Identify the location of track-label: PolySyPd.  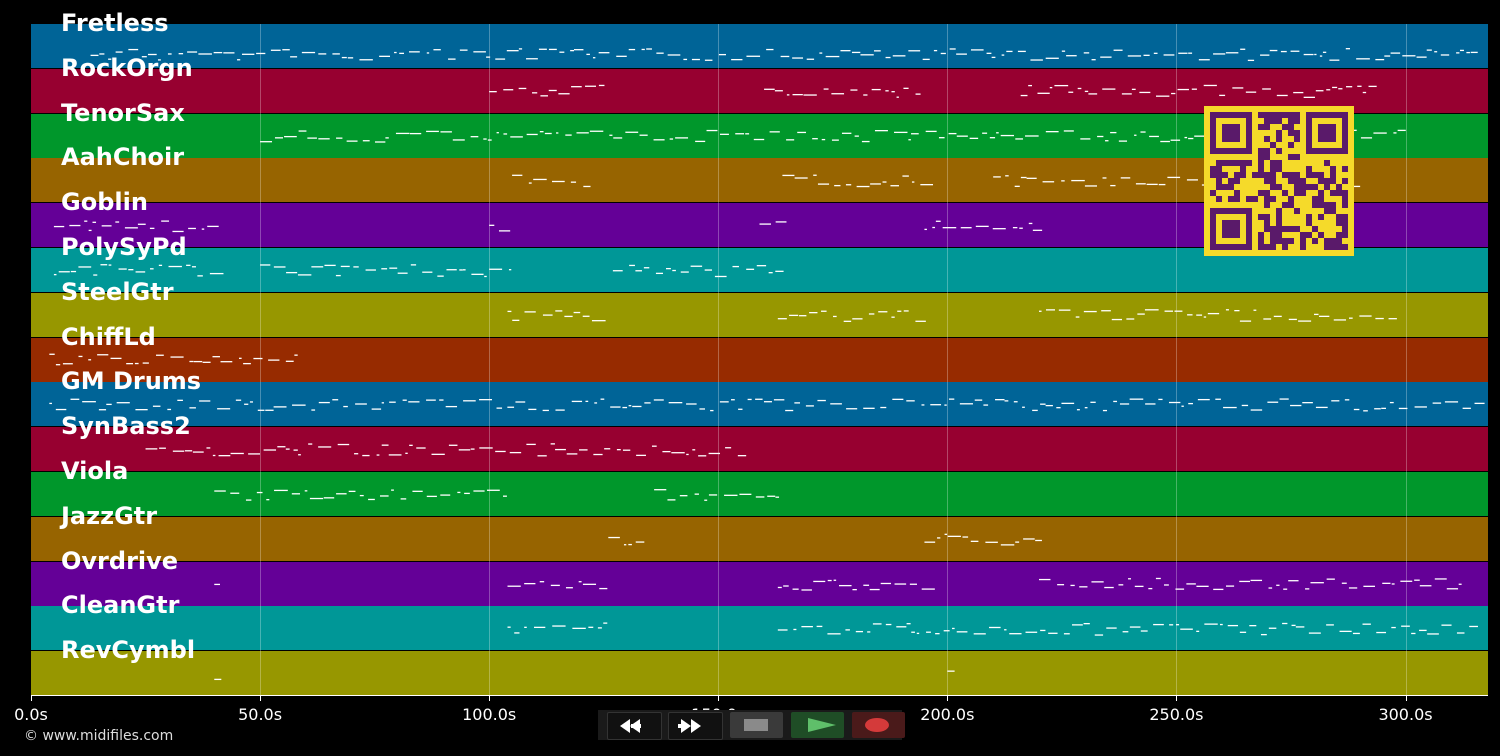
(124, 247).